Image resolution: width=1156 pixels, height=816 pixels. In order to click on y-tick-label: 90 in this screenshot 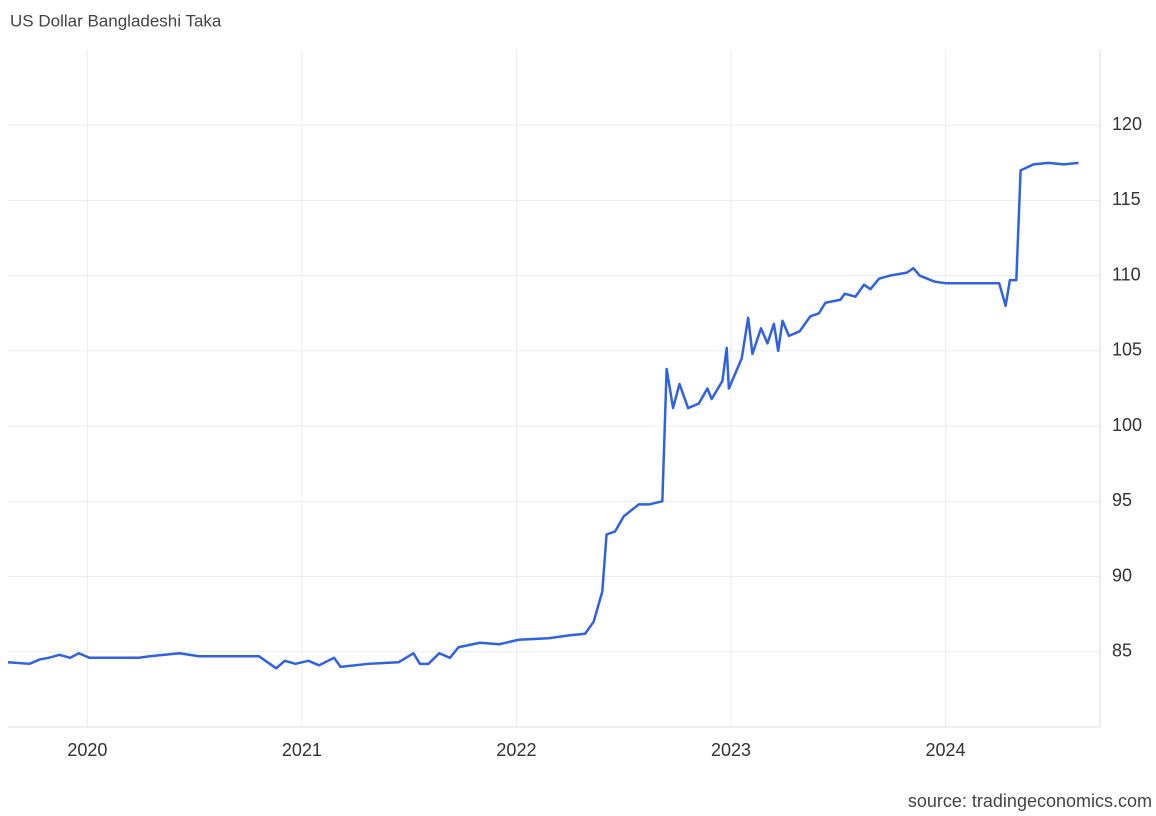, I will do `click(1122, 575)`.